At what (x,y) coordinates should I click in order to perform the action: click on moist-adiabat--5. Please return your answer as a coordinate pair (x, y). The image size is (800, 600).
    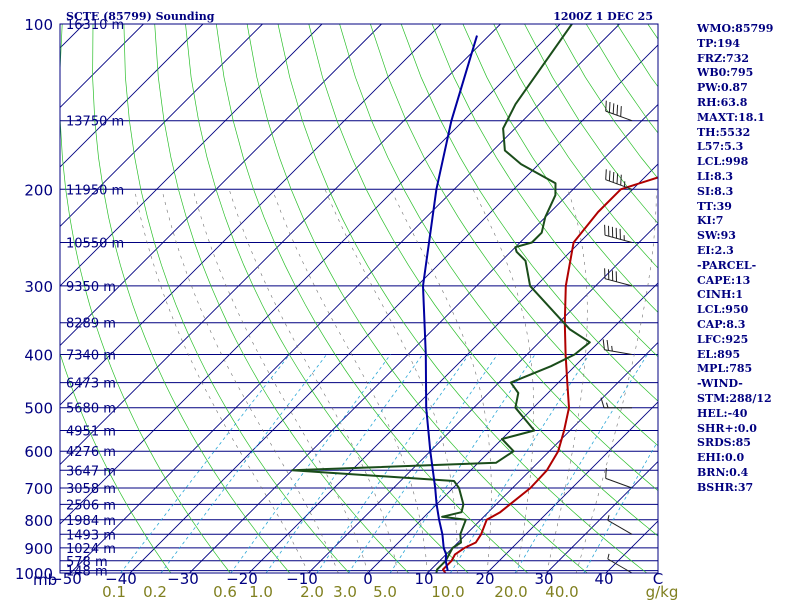
    Looking at the image, I should click on (250, 381).